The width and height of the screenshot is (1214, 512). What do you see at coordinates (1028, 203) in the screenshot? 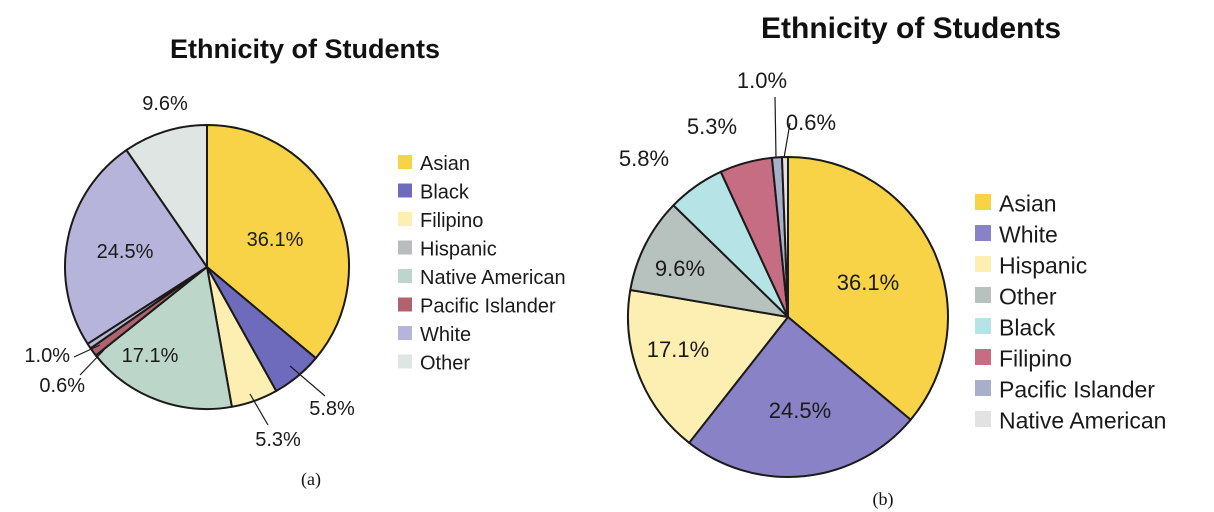
I see `chart-b-legend-label-asian: Asian` at bounding box center [1028, 203].